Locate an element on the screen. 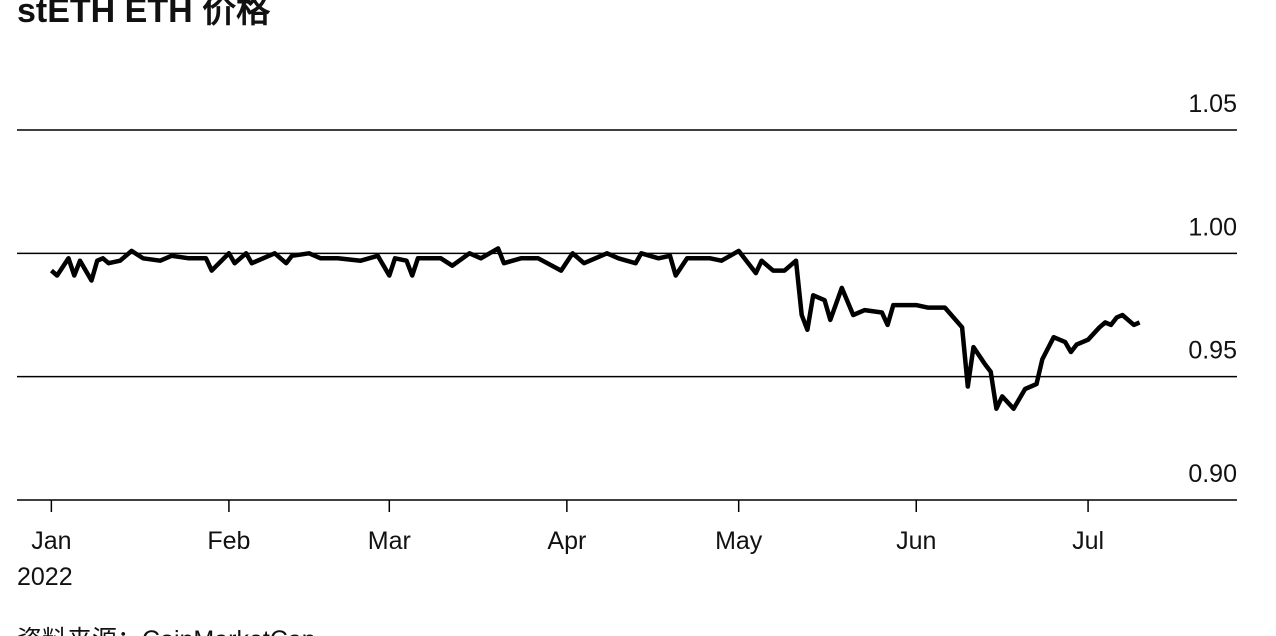 The width and height of the screenshot is (1276, 636). x-year-label: 2022 is located at coordinates (45, 577).